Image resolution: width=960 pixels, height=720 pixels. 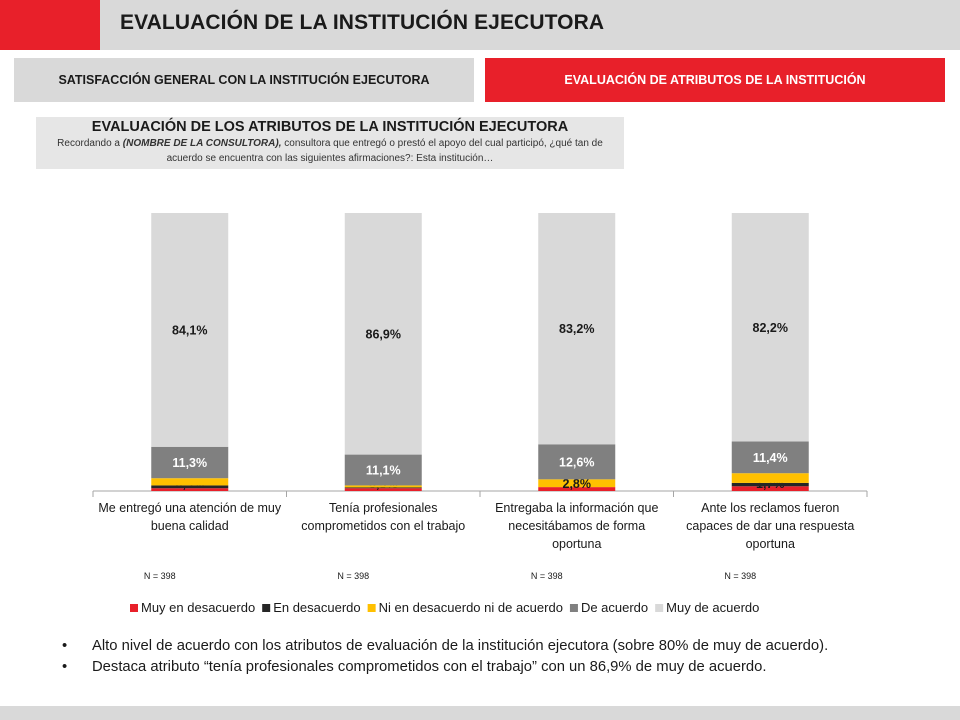 What do you see at coordinates (659, 608) in the screenshot?
I see `legend-swatch-muy-de-acuerdo` at bounding box center [659, 608].